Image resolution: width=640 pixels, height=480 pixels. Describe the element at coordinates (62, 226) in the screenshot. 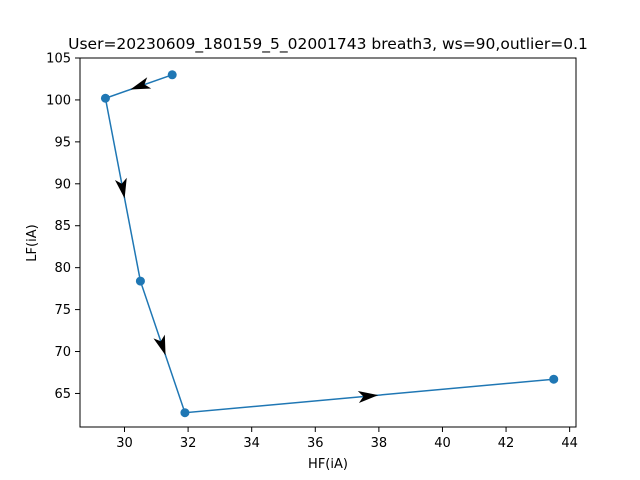

I see `y-tick-label: 85` at that location.